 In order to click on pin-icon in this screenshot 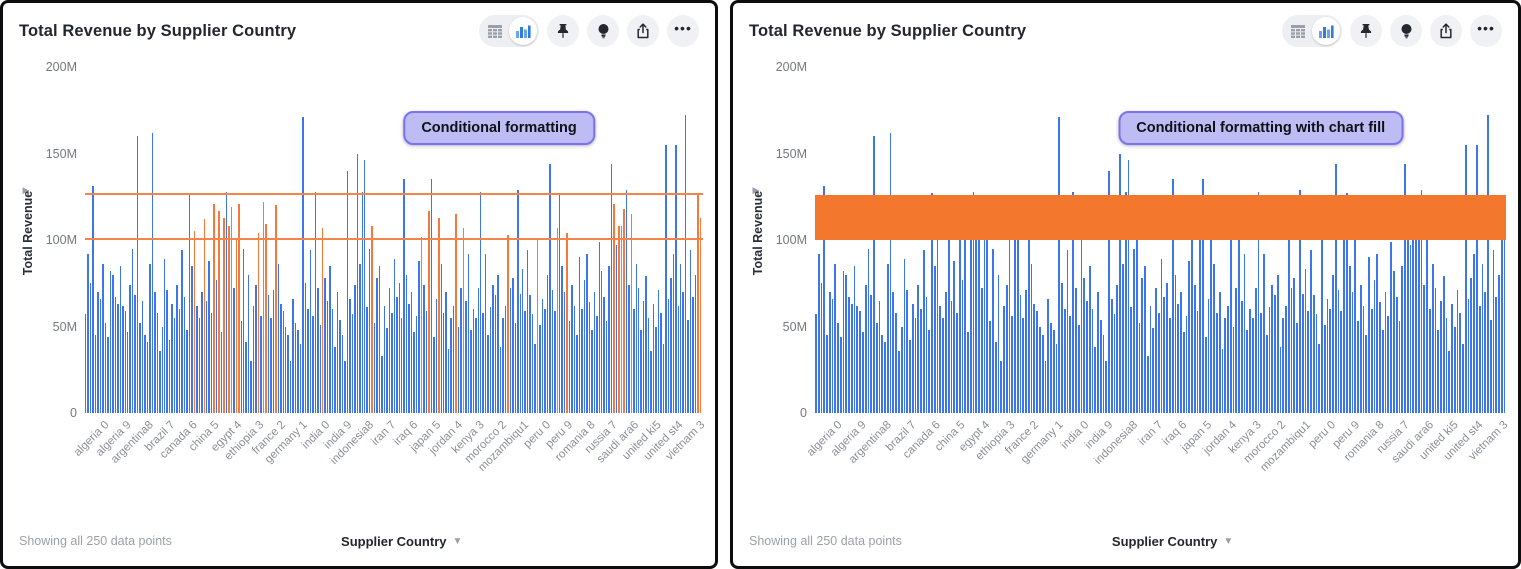, I will do `click(563, 31)`.